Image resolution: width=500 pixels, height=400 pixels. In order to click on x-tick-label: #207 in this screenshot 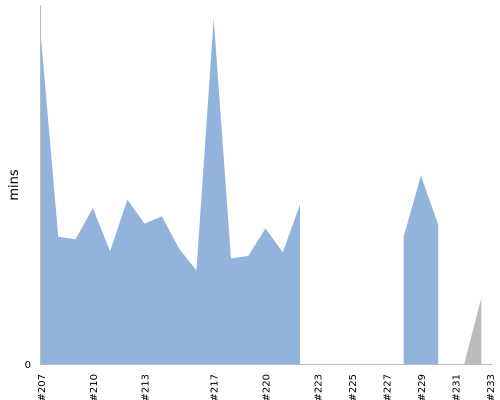, I will do `click(42, 387)`.